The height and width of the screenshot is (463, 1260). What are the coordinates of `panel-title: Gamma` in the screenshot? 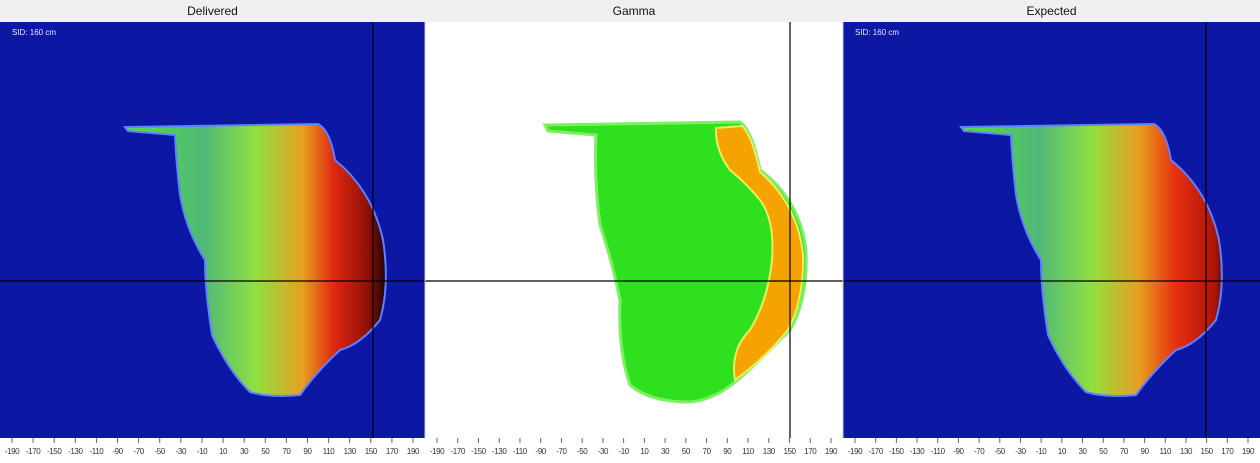 It's located at (634, 11).